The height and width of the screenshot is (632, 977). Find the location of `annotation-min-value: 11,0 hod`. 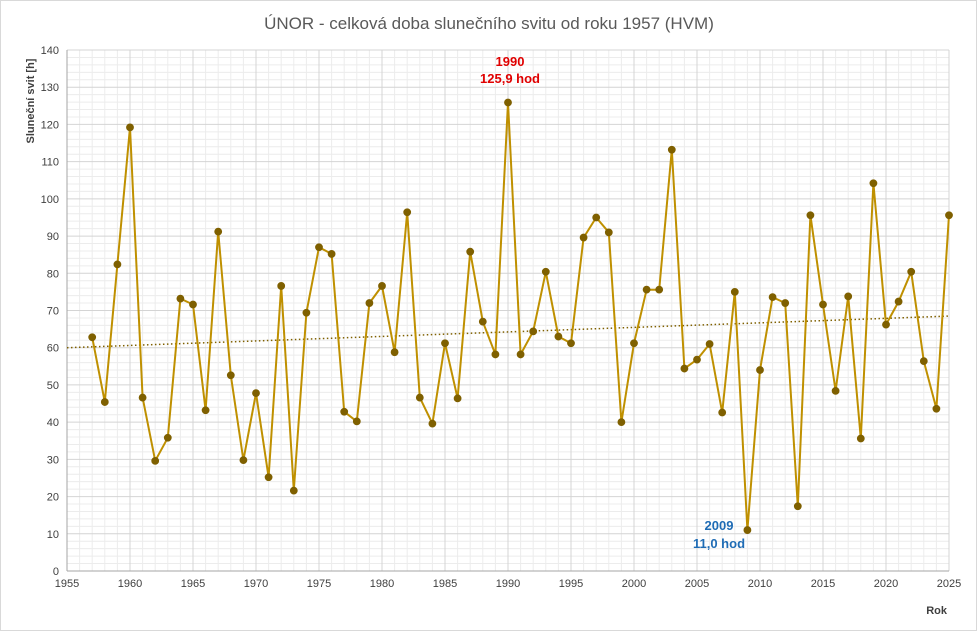

annotation-min-value: 11,0 hod is located at coordinates (719, 543).